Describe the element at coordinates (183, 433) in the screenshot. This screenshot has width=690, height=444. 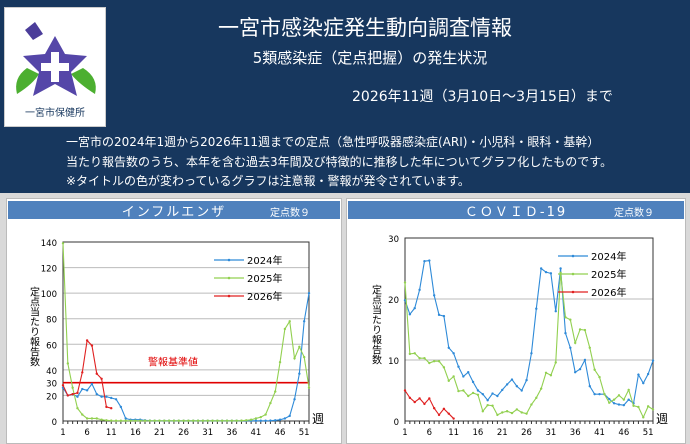
I see `x-tick-label: 26` at that location.